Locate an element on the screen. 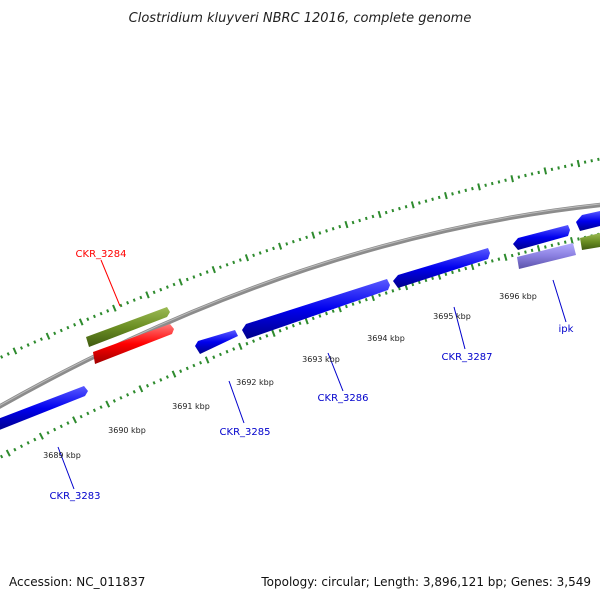 The width and height of the screenshot is (600, 600). gene-label-ckr-3286: CKR_3286 is located at coordinates (343, 398).